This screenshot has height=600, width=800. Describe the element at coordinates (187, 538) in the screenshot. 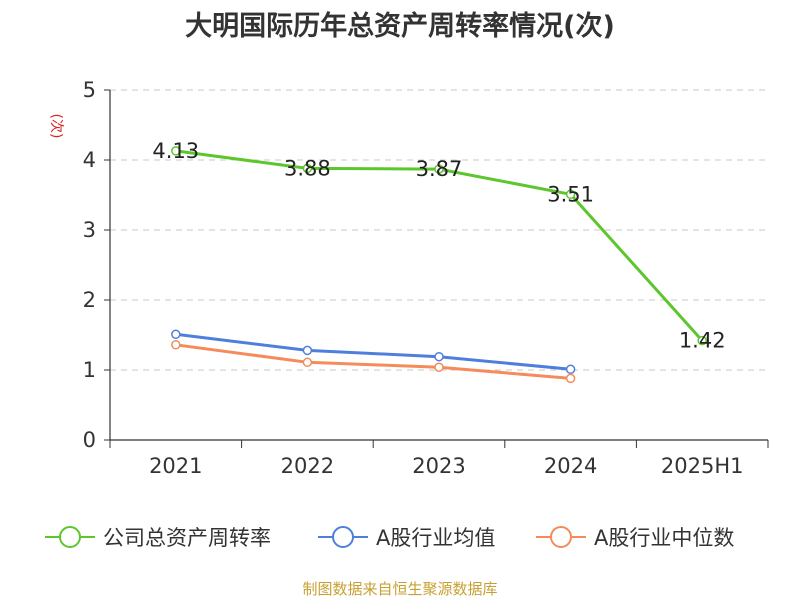

I see `legend-label: 公司总资产周转率` at that location.